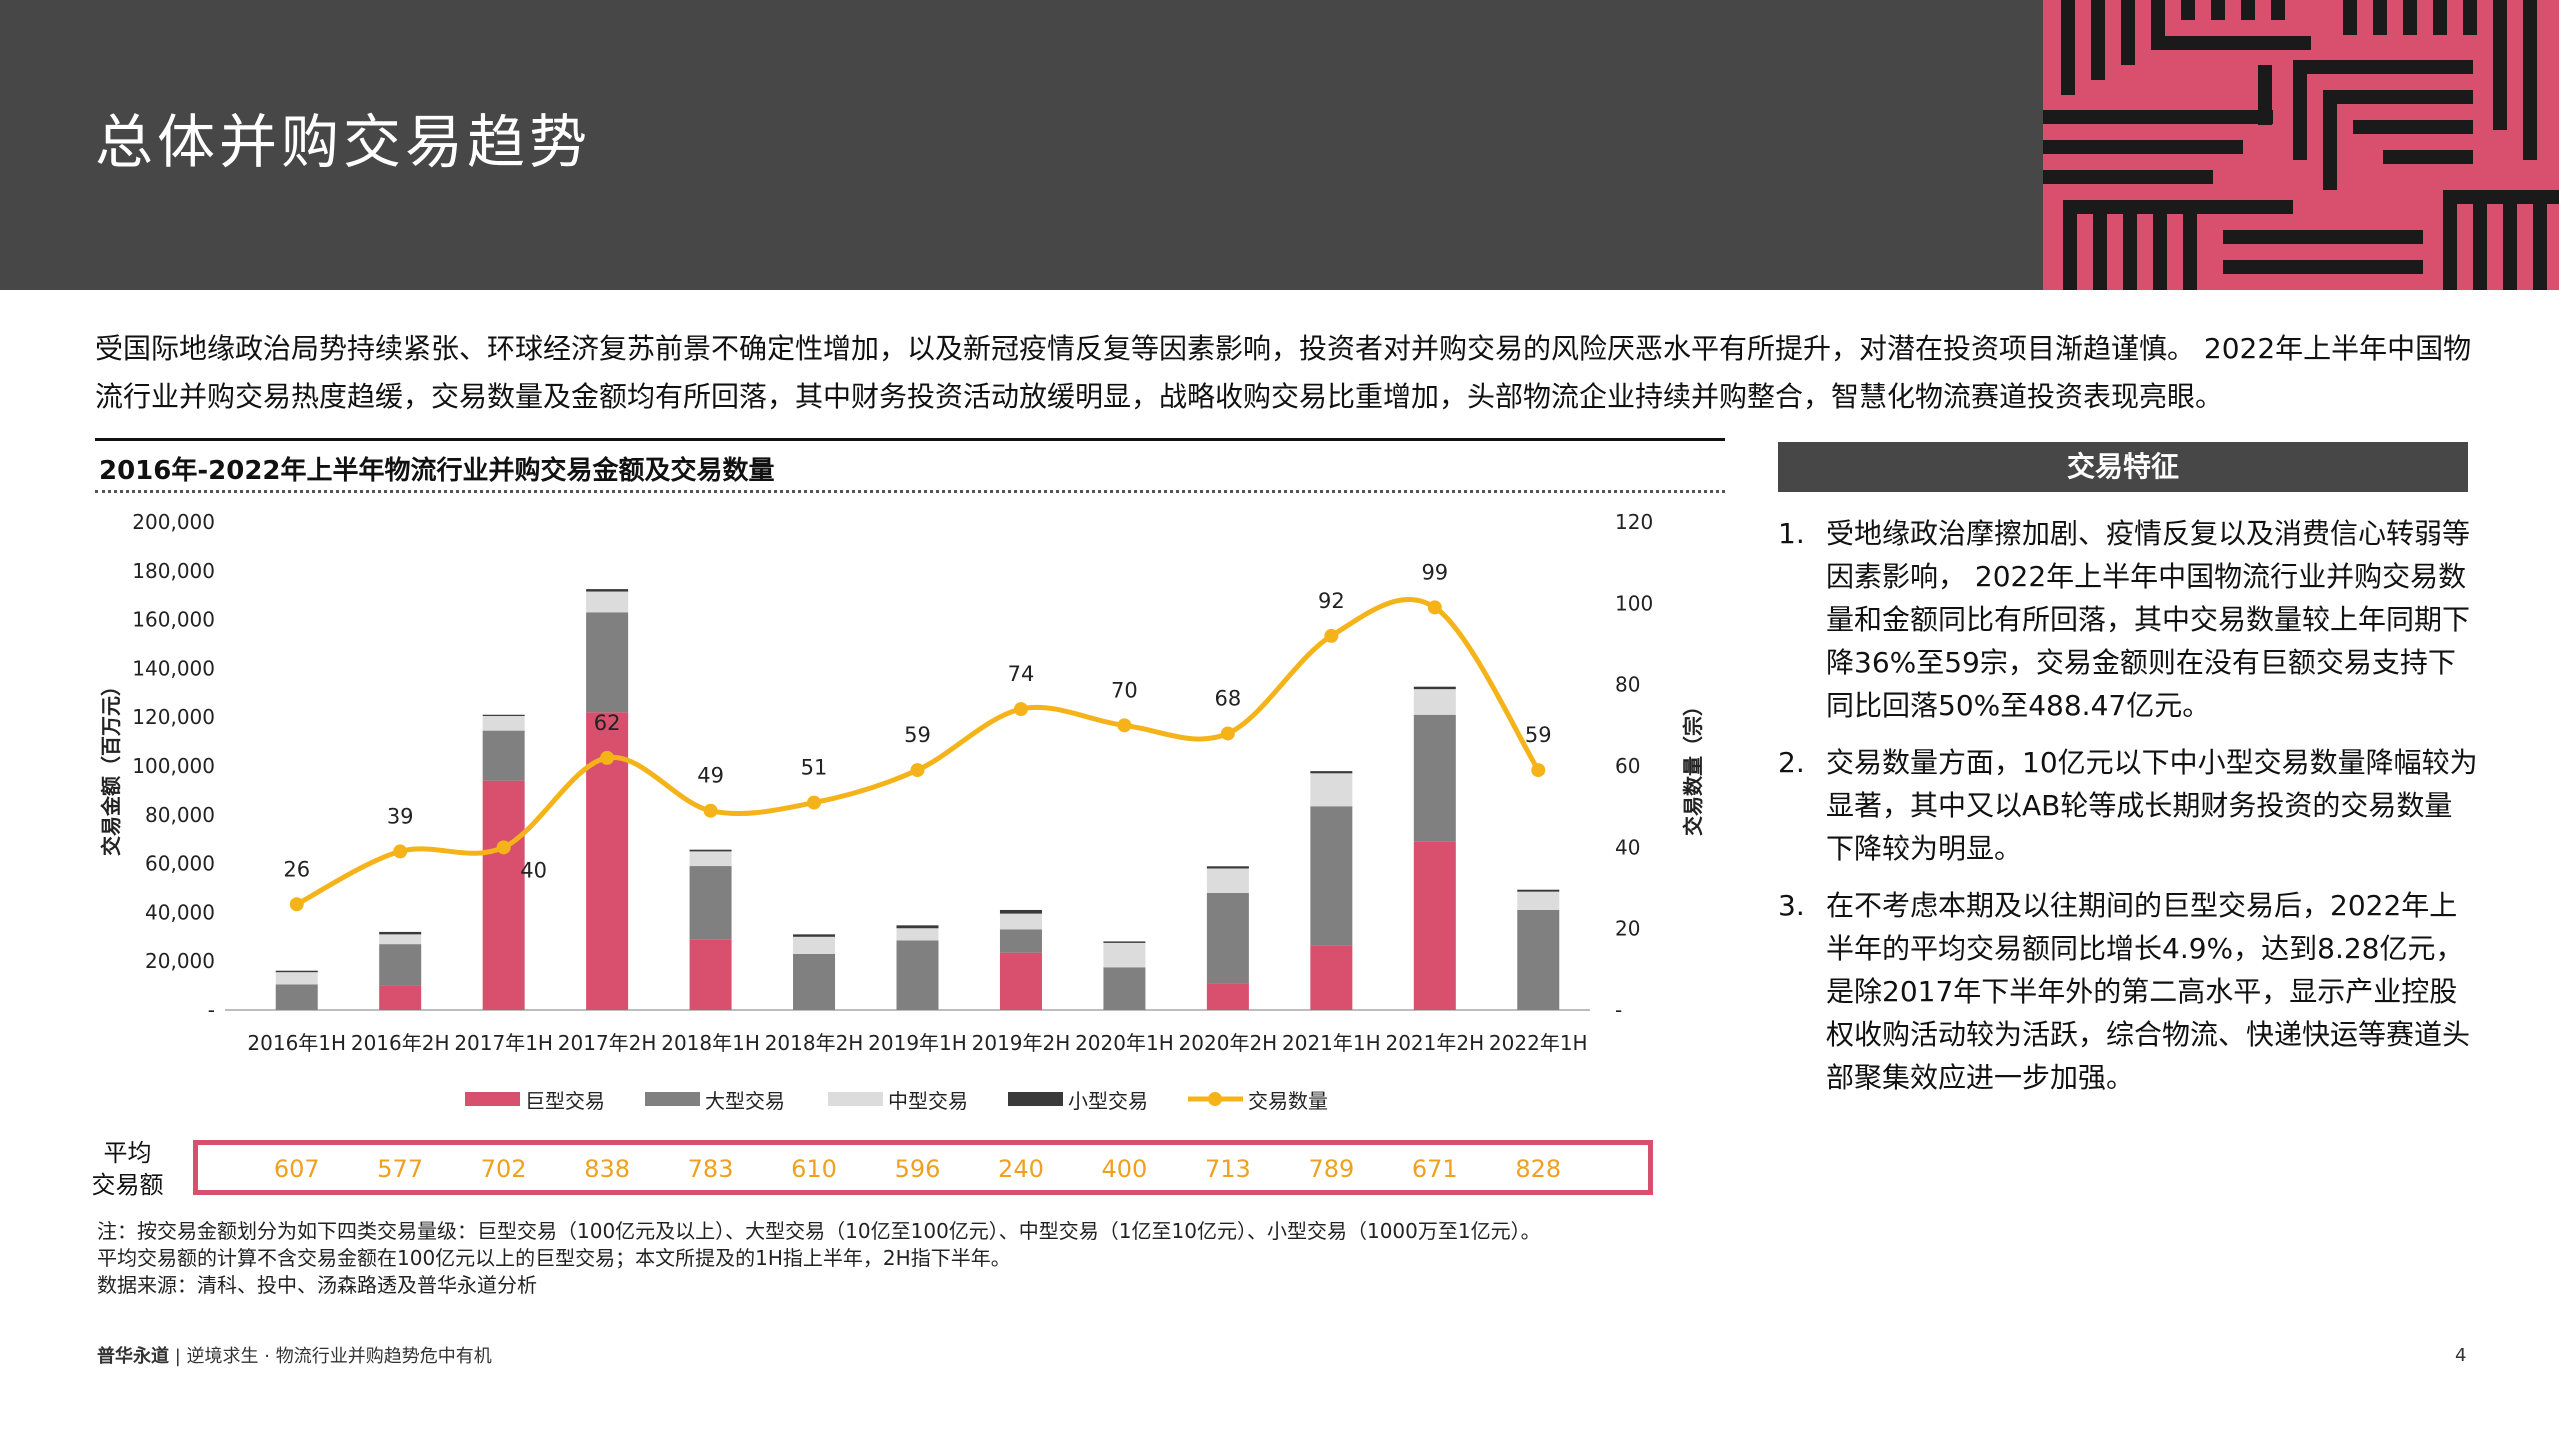 The height and width of the screenshot is (1439, 2559). I want to click on average-value: 838, so click(607, 1169).